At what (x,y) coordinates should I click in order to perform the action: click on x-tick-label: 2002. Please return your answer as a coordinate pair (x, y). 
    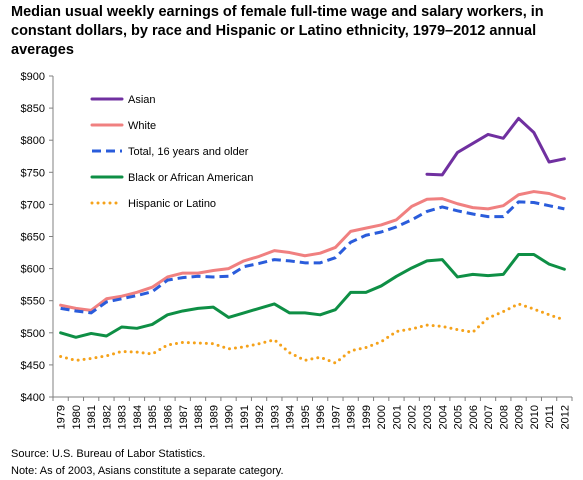
    Looking at the image, I should click on (413, 417).